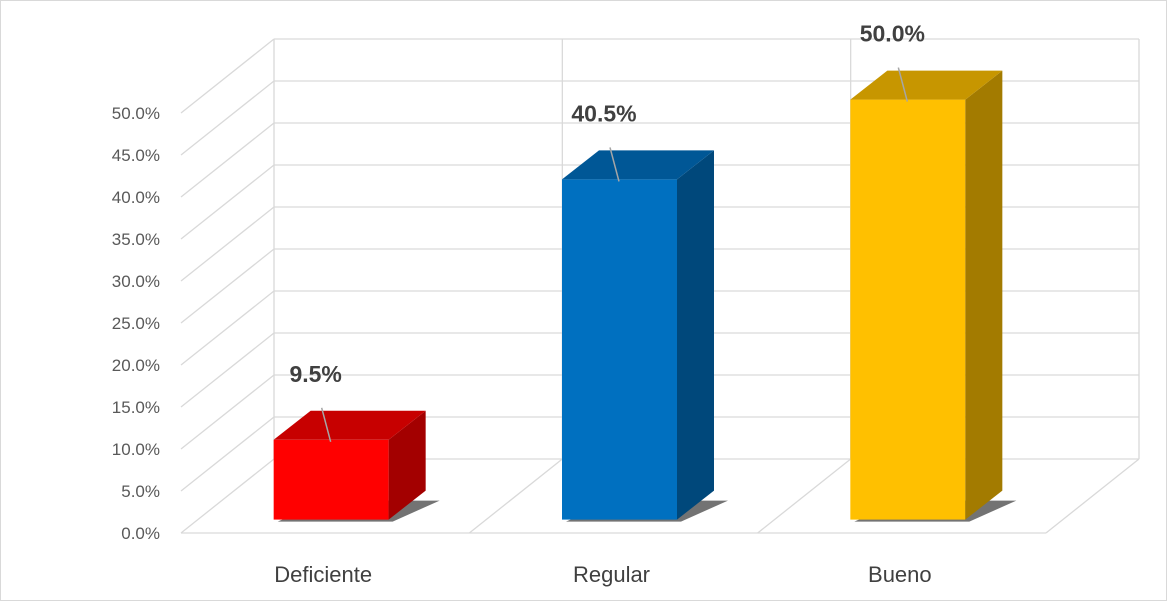  I want to click on x-category-label: Regular, so click(611, 574).